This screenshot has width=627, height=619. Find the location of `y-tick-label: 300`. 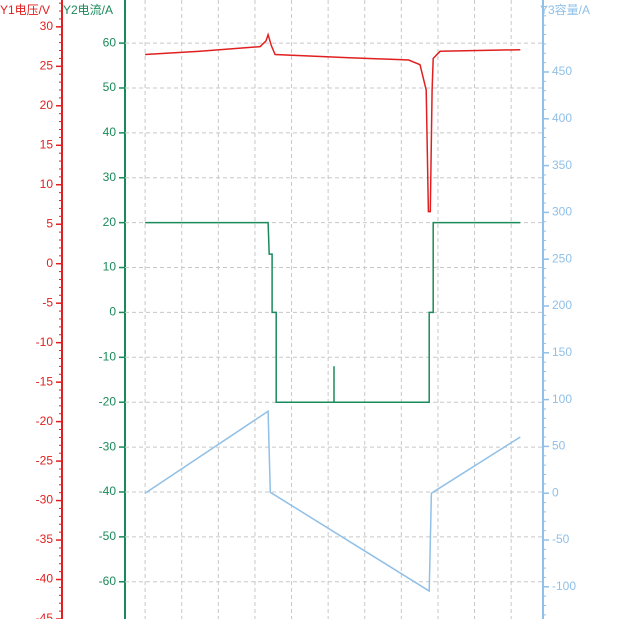

y-tick-label: 300 is located at coordinates (562, 212).